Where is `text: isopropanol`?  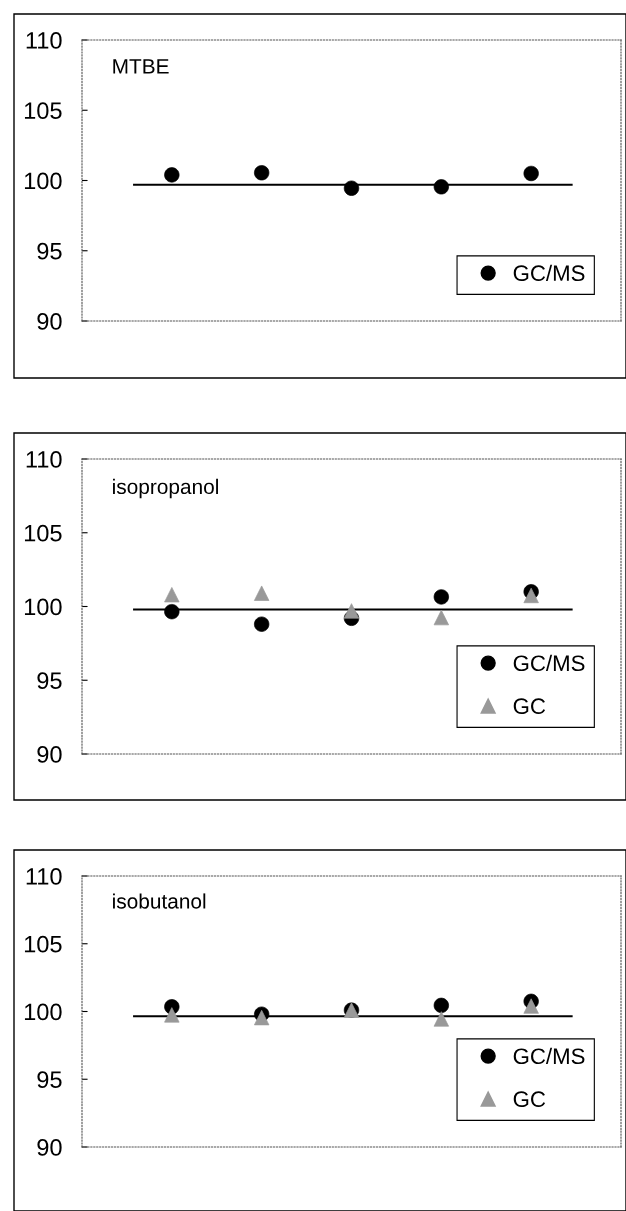
text: isopropanol is located at coordinates (165, 488).